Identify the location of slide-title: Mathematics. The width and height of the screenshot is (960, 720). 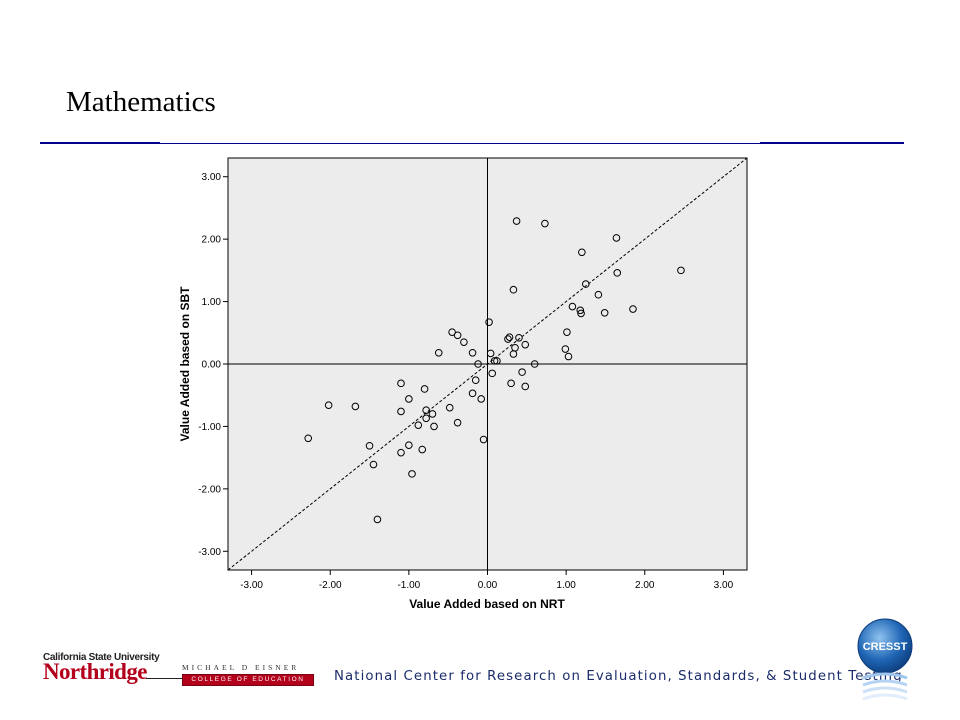
(141, 102).